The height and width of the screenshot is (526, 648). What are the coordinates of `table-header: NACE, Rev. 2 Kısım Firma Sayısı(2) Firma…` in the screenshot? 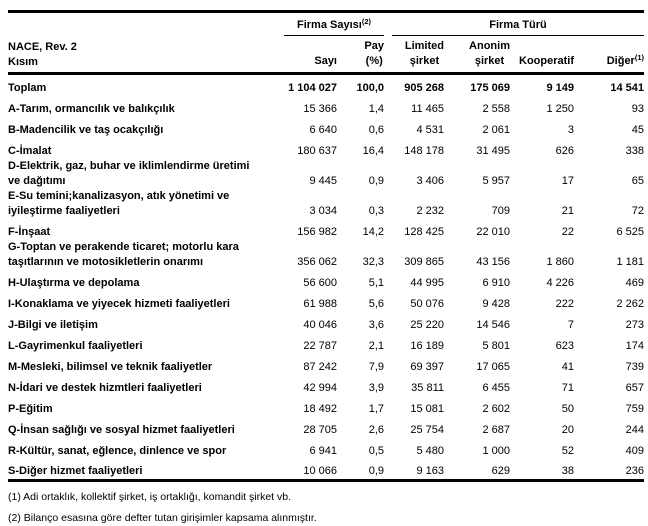 It's located at (326, 43).